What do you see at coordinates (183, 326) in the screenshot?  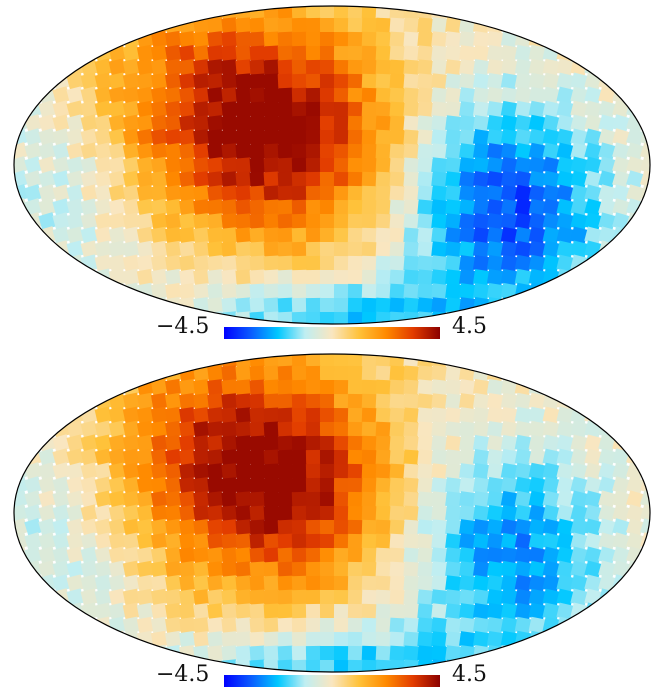 I see `colorbar-min-label-top: −4.5` at bounding box center [183, 326].